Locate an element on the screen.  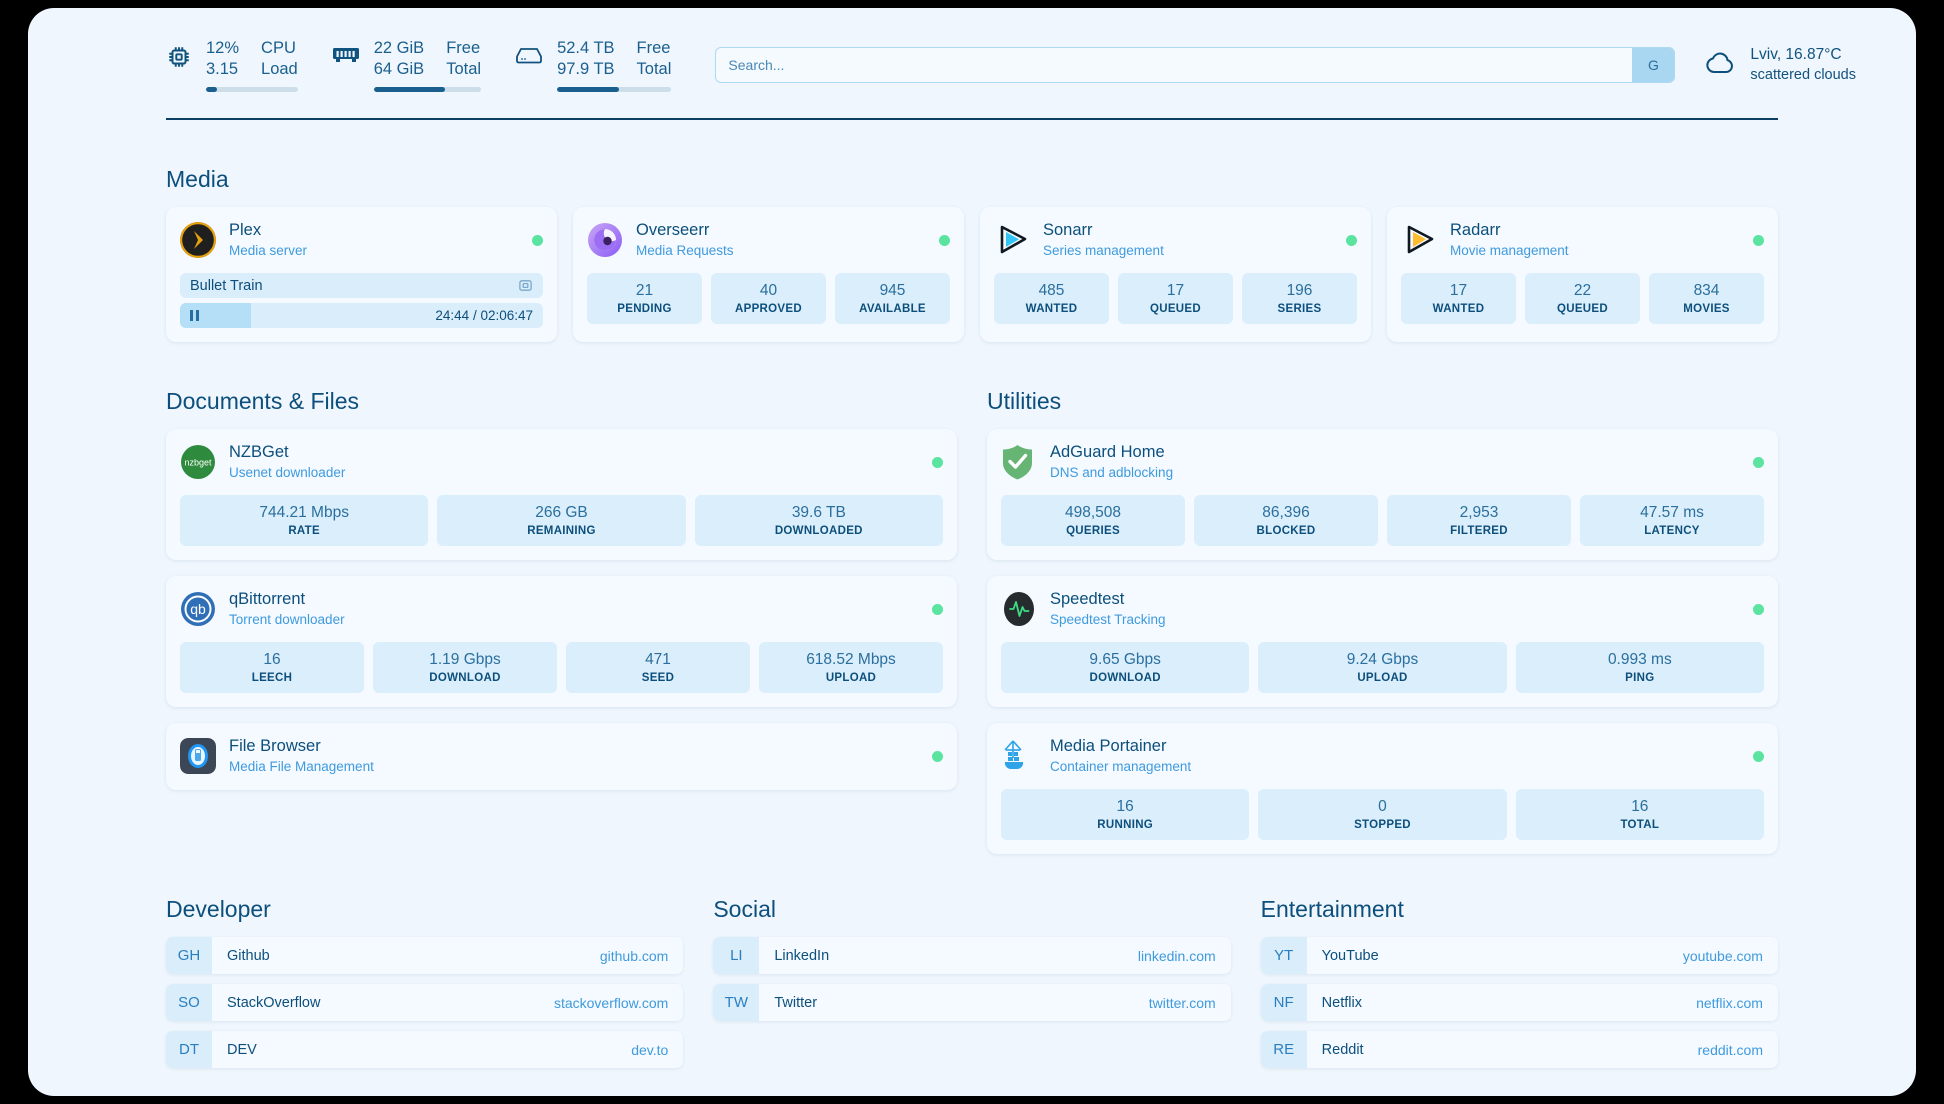
stat-label: LATENCY is located at coordinates (1672, 531).